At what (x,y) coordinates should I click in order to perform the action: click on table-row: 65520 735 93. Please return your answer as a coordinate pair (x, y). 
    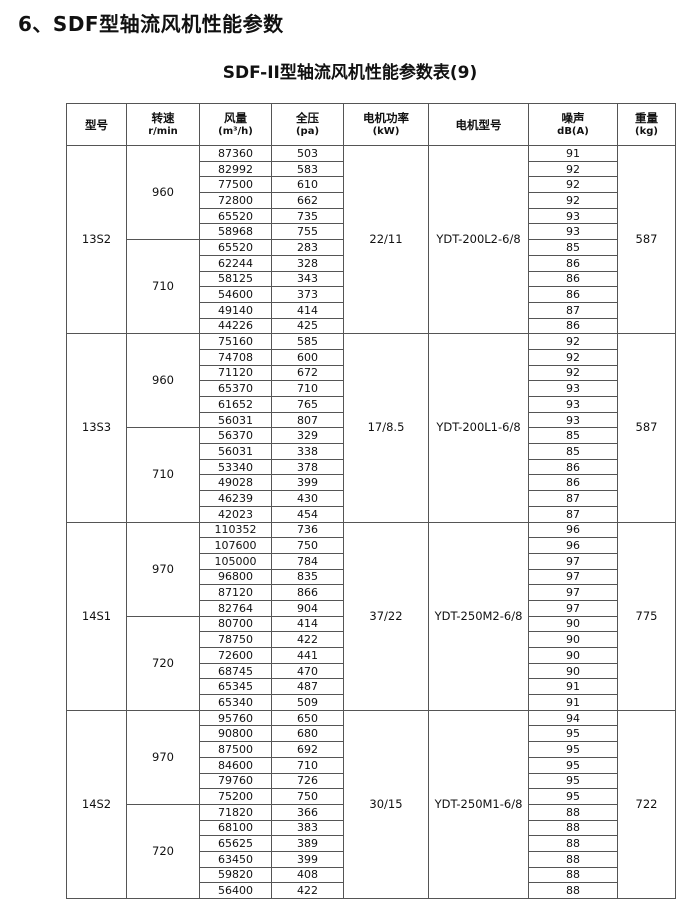
    Looking at the image, I should click on (371, 216).